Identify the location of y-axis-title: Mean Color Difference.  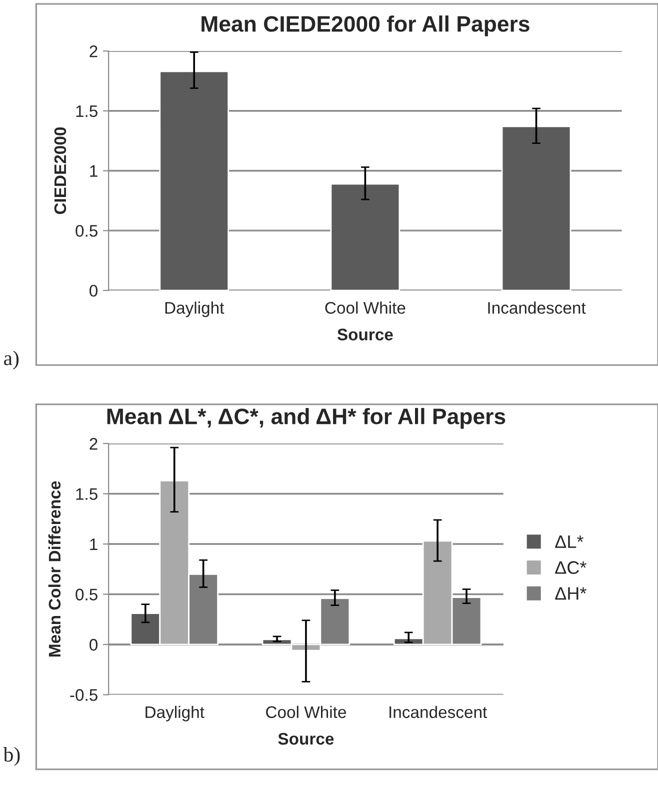
(54, 568).